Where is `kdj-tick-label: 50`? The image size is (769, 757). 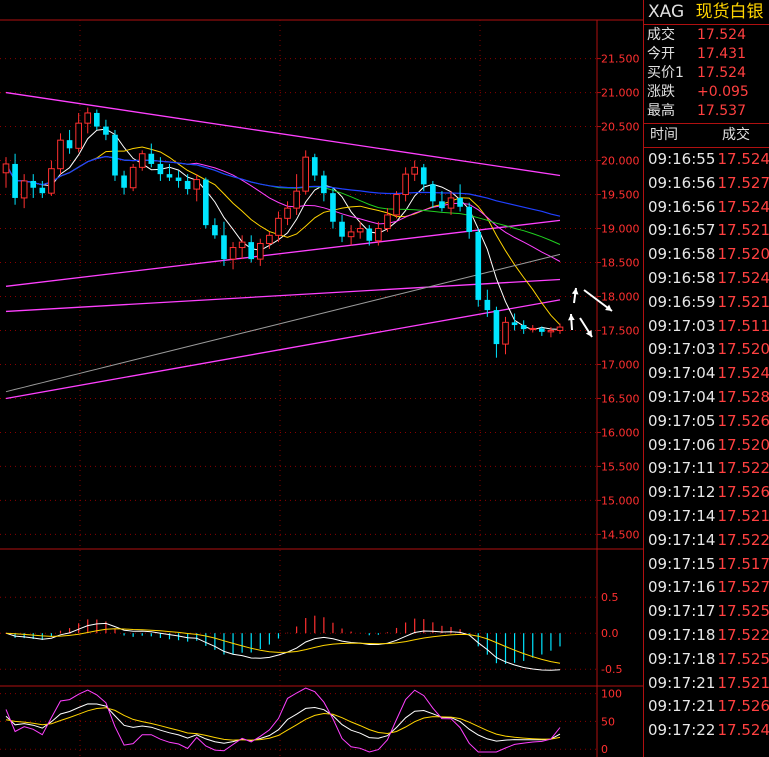 kdj-tick-label: 50 is located at coordinates (608, 721).